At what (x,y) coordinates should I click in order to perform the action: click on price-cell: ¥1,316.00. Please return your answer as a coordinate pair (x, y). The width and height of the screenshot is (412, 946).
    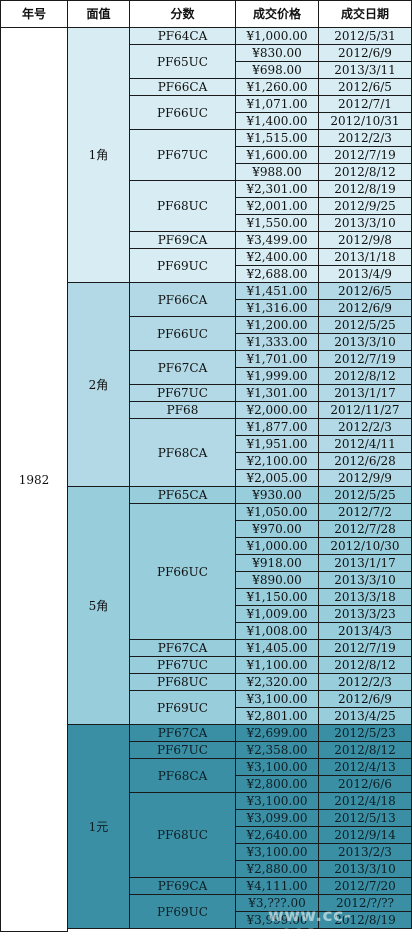
    Looking at the image, I should click on (277, 308).